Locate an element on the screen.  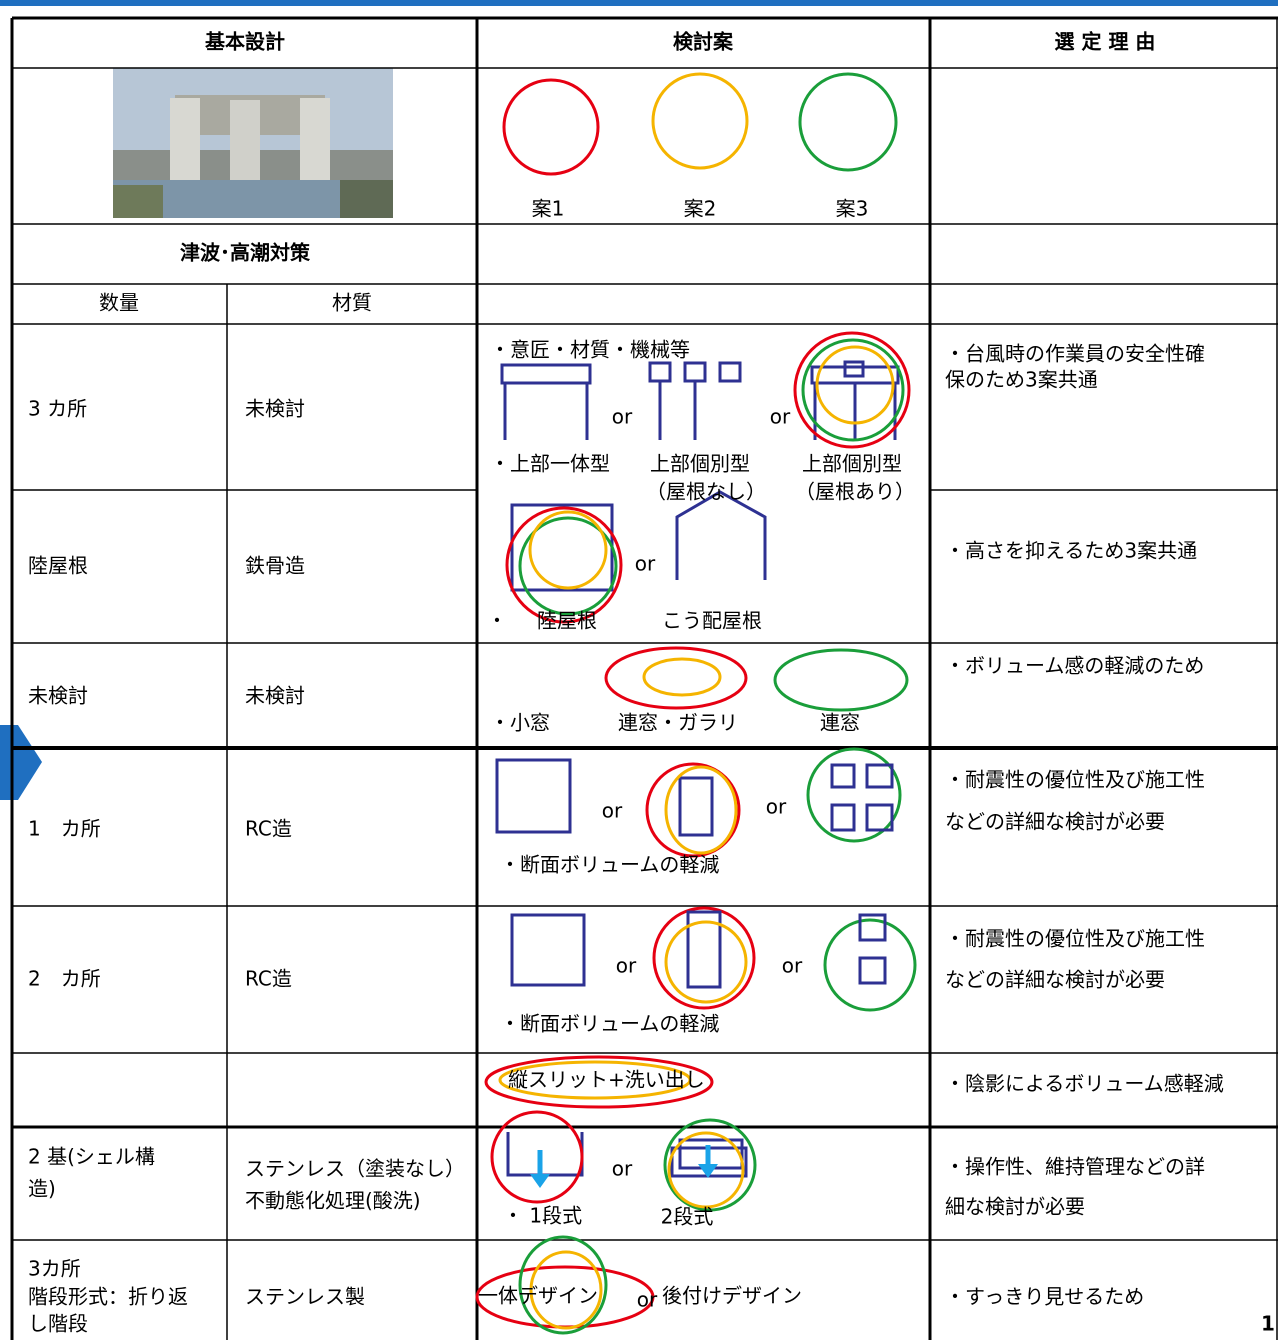
subheader: 材質 is located at coordinates (352, 303).